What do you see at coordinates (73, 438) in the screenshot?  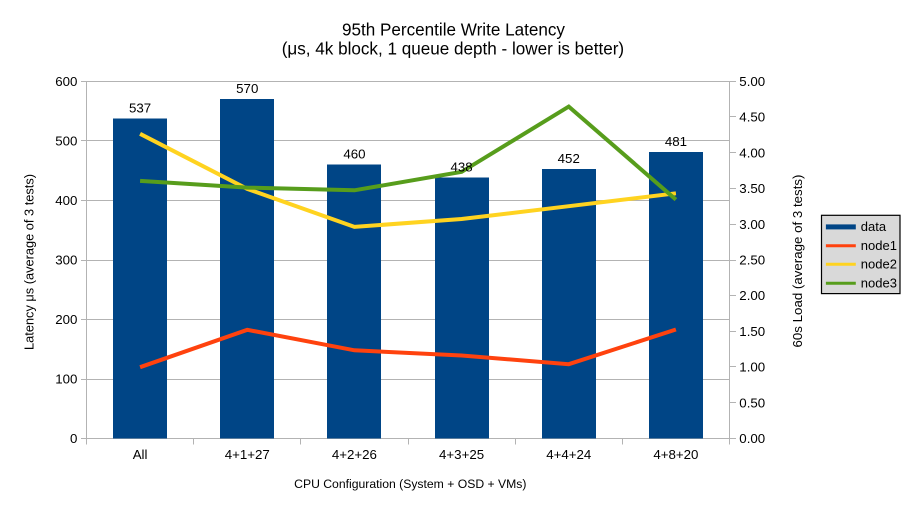 I see `svg-text: 0` at bounding box center [73, 438].